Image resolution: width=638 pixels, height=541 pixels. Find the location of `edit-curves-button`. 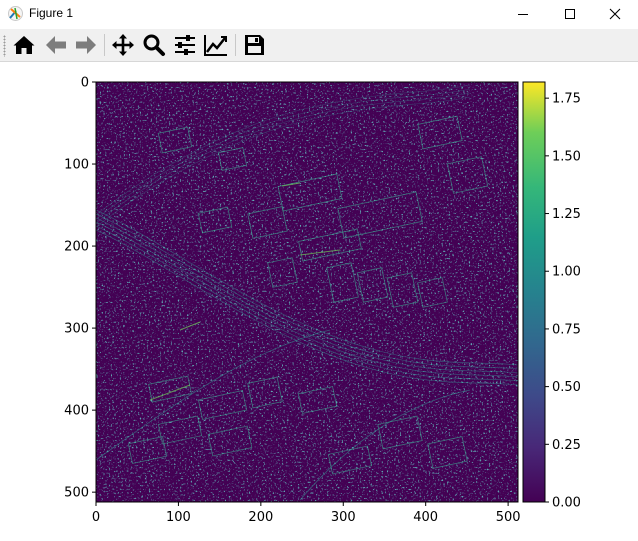

edit-curves-button is located at coordinates (216, 45).